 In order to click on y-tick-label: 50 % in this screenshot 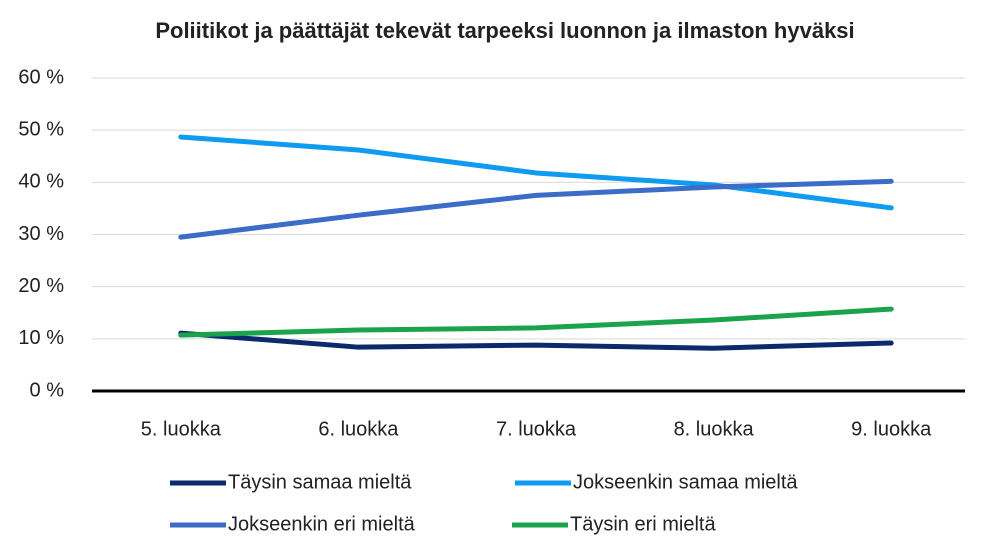, I will do `click(41, 129)`.